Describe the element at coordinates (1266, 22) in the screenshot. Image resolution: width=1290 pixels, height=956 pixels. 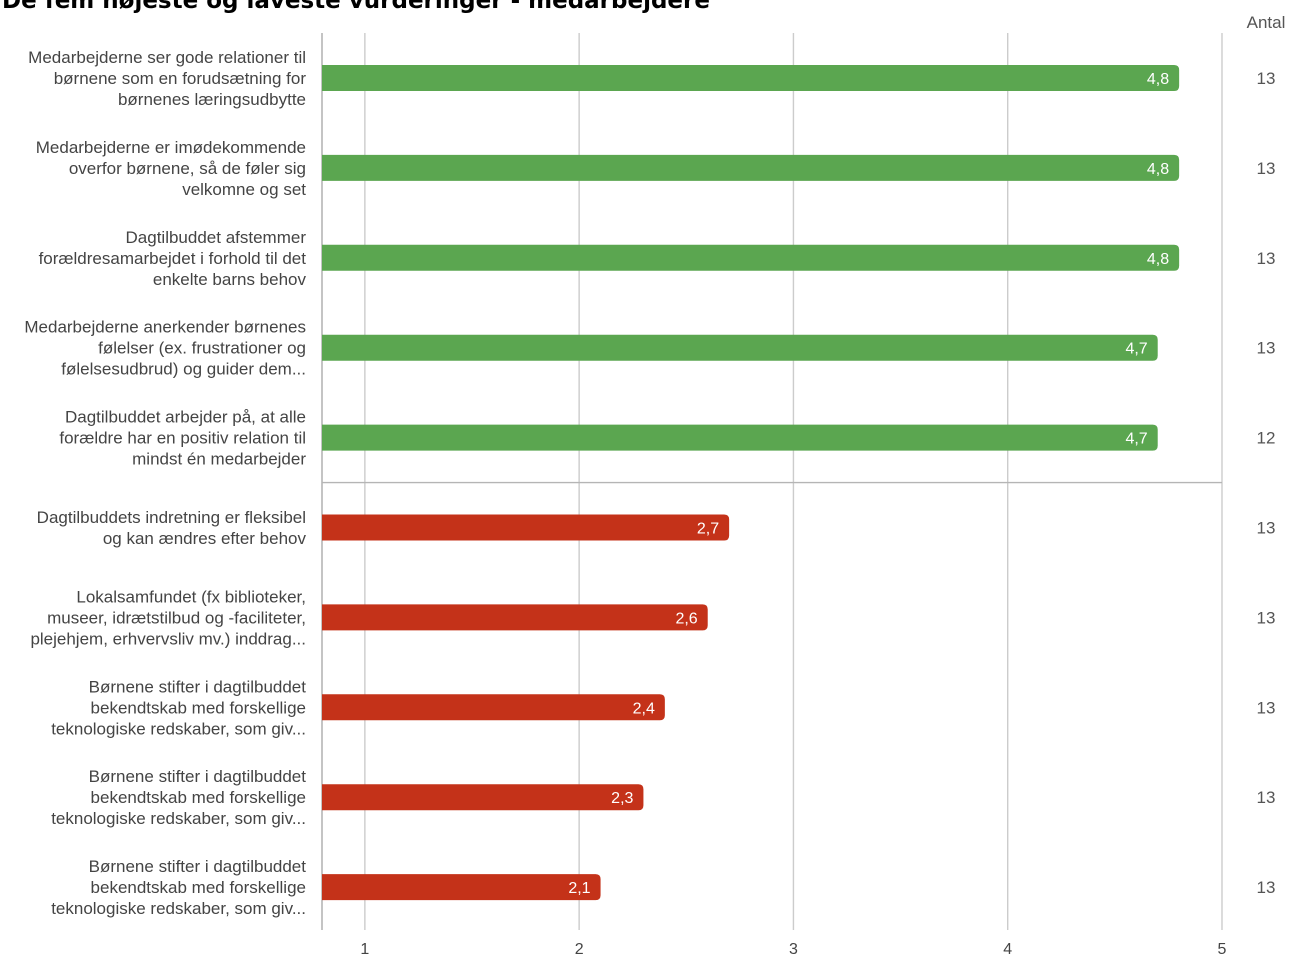
I see `count-column-header: Antal` at that location.